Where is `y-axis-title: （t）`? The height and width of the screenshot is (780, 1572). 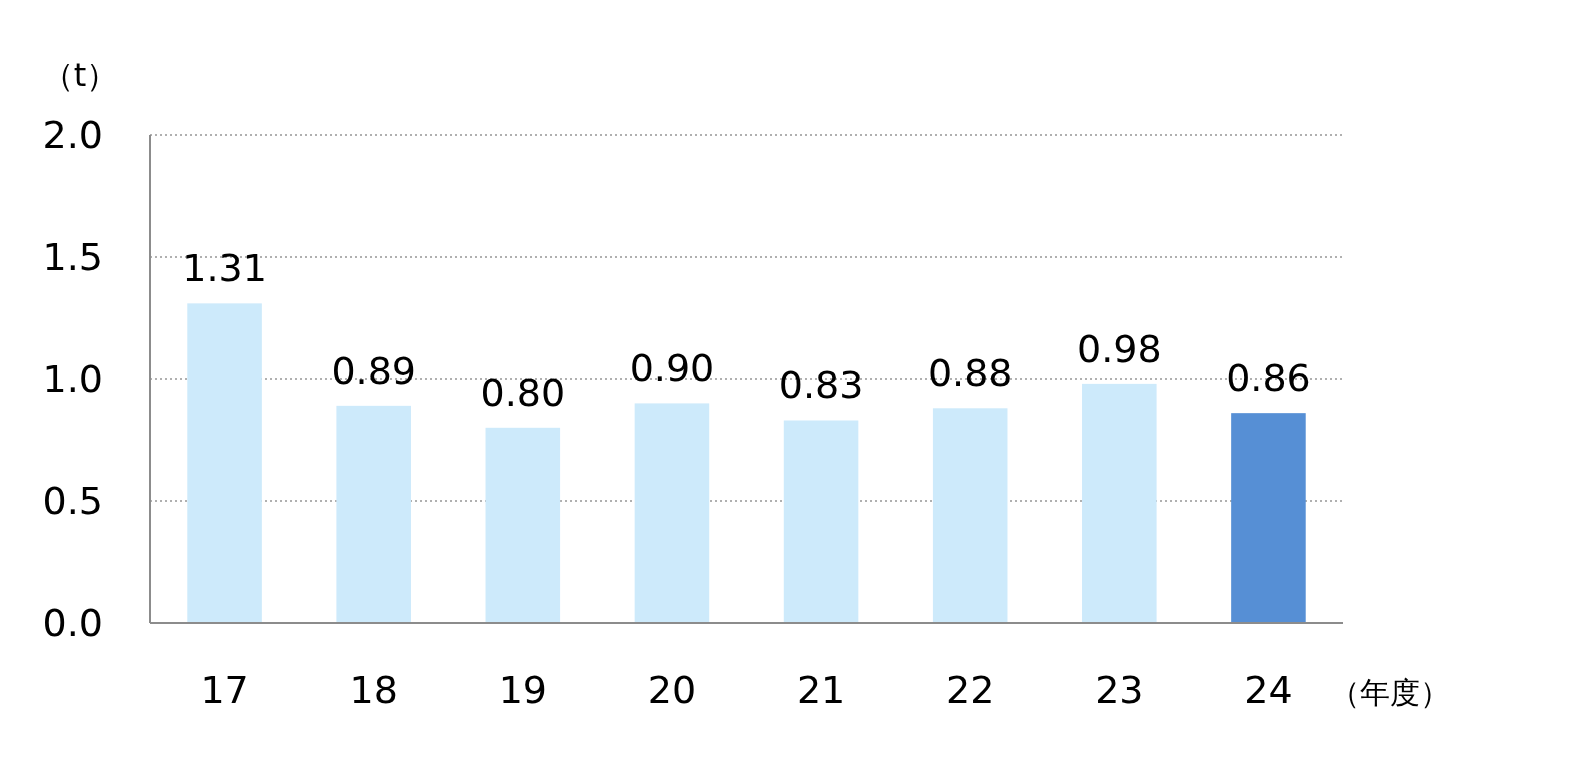
y-axis-title: （t） is located at coordinates (80, 75).